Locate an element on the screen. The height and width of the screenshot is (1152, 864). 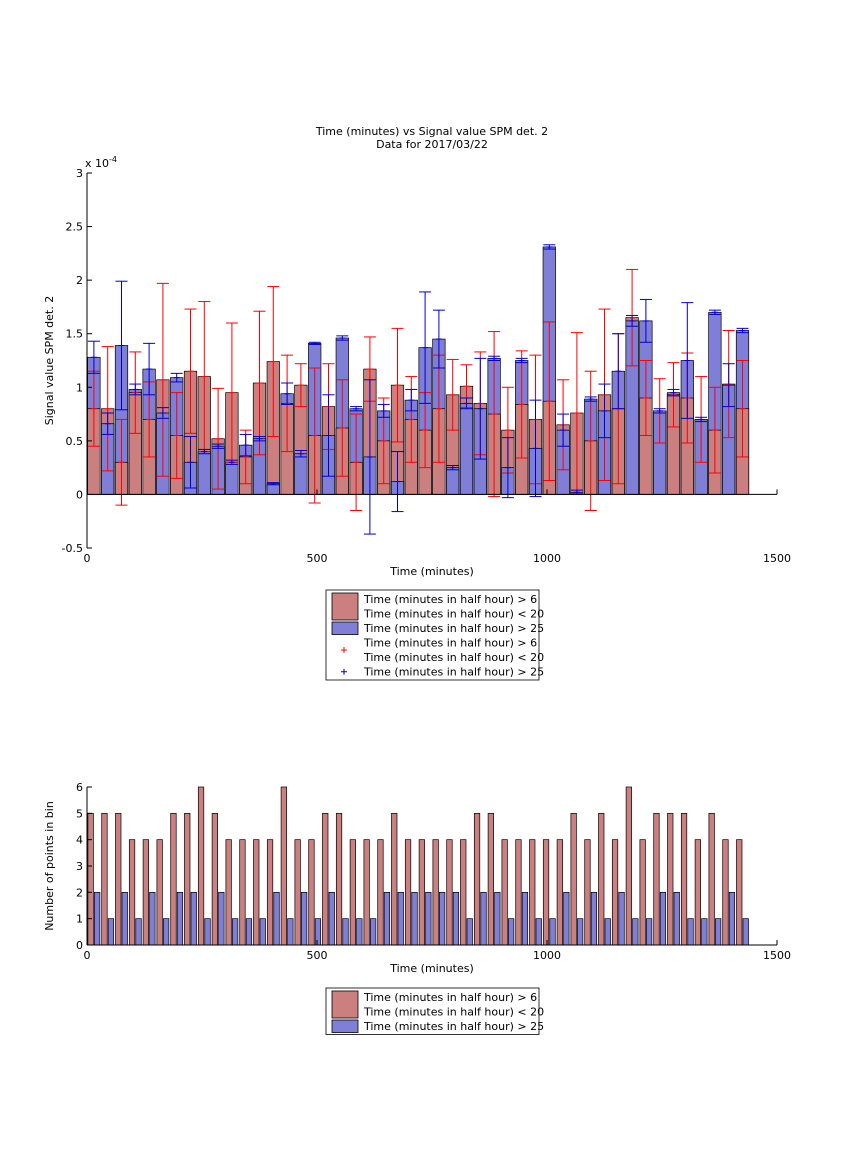
y-scale-base: x 10 is located at coordinates (97, 163).